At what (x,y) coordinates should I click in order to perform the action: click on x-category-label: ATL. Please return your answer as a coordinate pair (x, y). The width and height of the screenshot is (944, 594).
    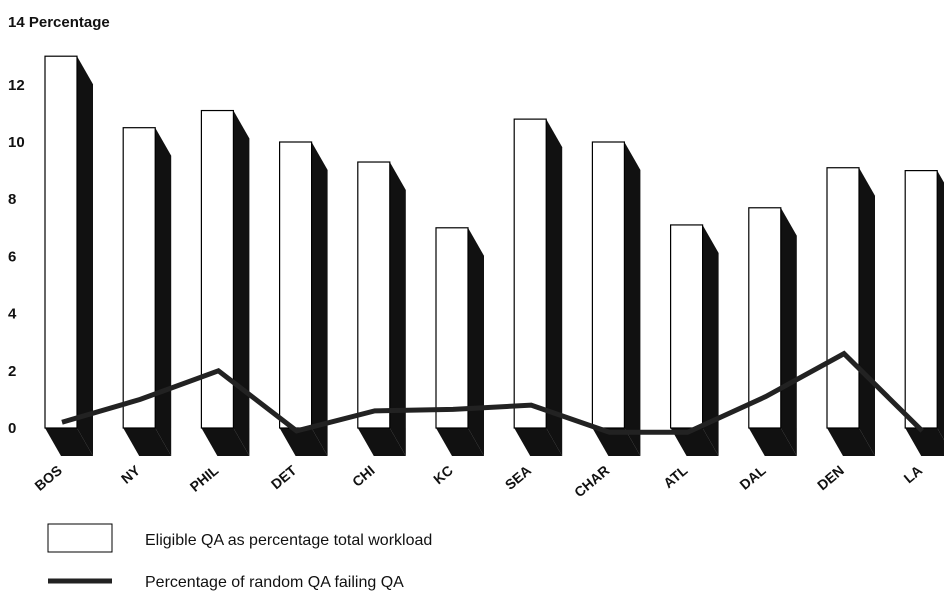
    Looking at the image, I should click on (675, 476).